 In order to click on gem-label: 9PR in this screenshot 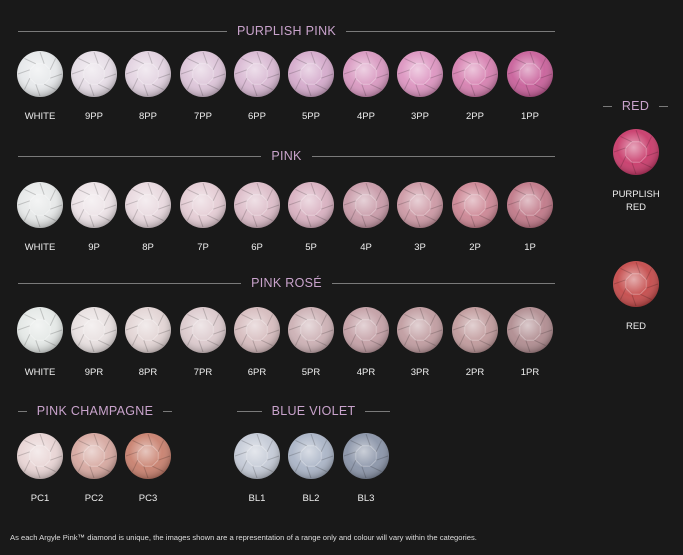, I will do `click(94, 372)`.